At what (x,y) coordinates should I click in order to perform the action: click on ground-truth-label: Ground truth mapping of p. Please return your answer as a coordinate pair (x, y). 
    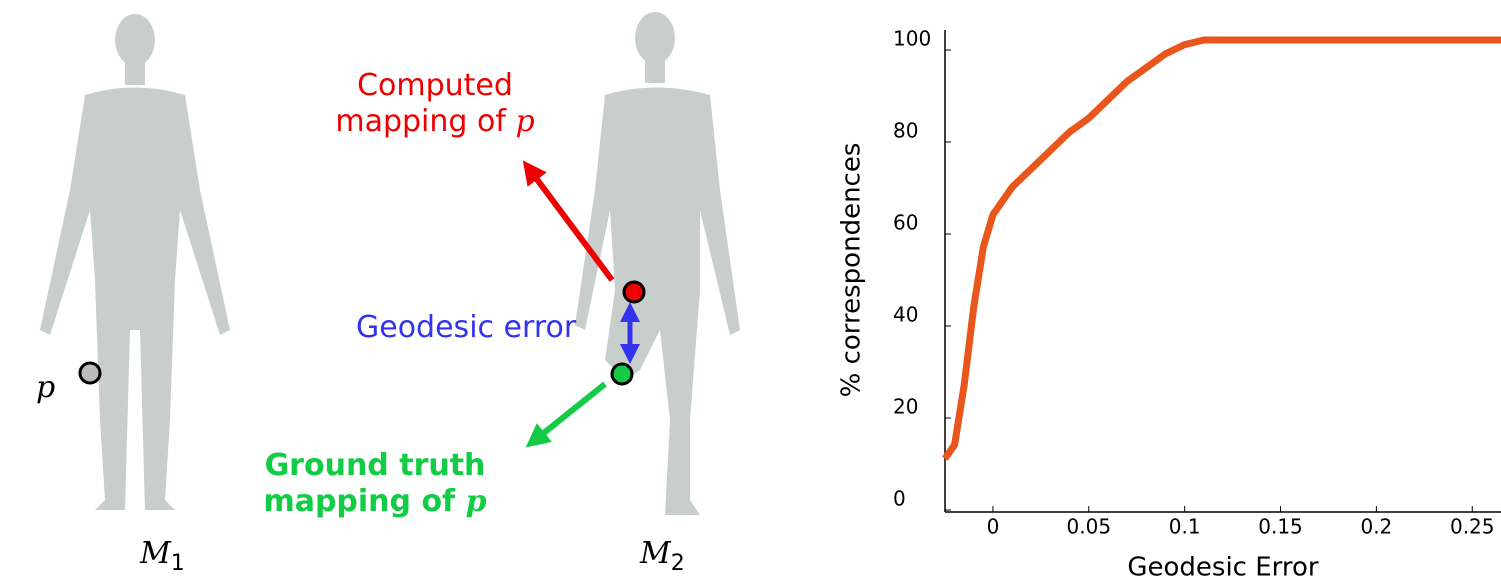
    Looking at the image, I should click on (375, 484).